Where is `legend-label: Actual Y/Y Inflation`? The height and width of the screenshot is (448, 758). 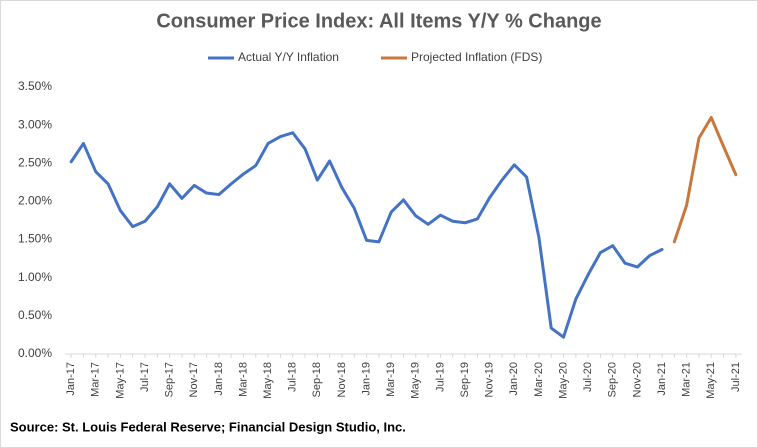
legend-label: Actual Y/Y Inflation is located at coordinates (288, 57).